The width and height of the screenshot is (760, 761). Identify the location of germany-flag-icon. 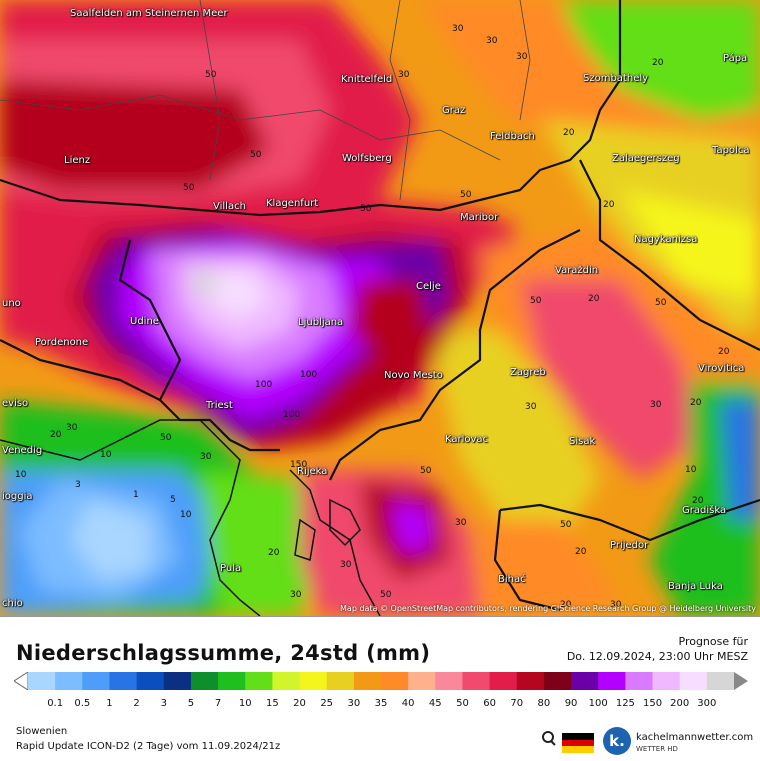
(578, 743).